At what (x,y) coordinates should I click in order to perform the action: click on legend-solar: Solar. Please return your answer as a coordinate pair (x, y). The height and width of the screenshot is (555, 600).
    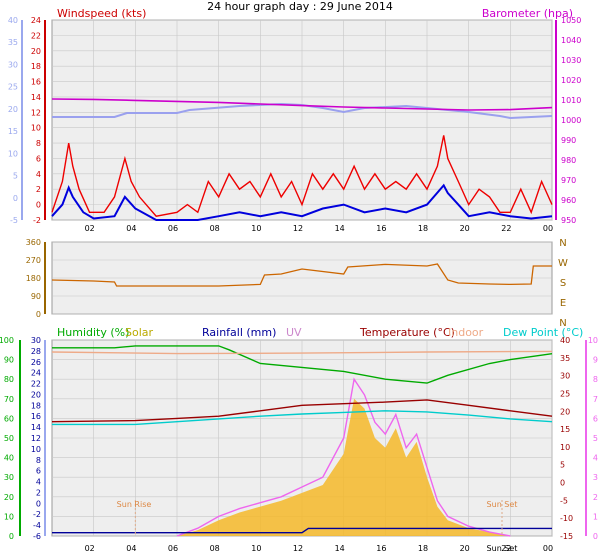
    Looking at the image, I should click on (139, 332).